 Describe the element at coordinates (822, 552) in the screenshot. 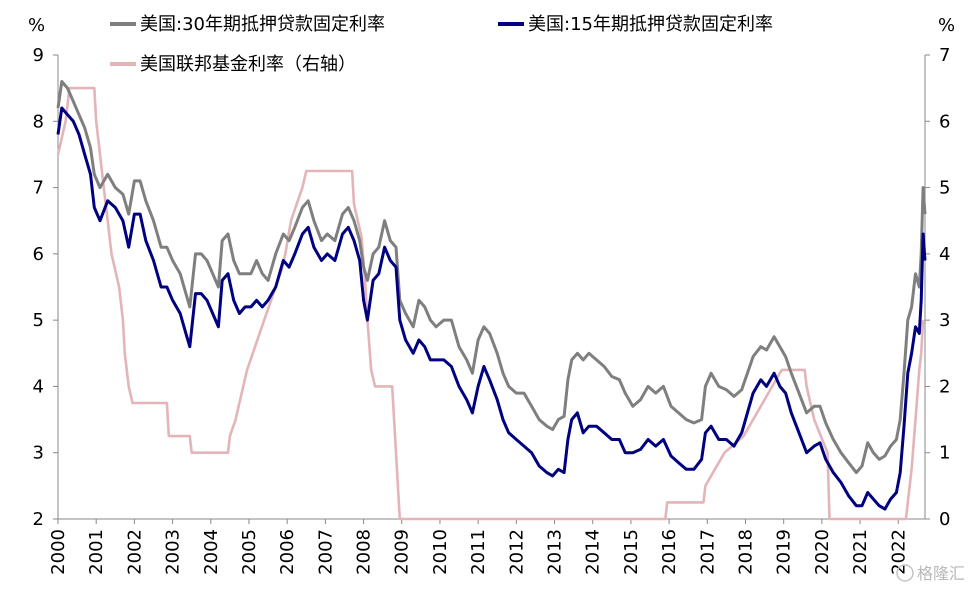

I see `x-tick-label: 2020` at that location.